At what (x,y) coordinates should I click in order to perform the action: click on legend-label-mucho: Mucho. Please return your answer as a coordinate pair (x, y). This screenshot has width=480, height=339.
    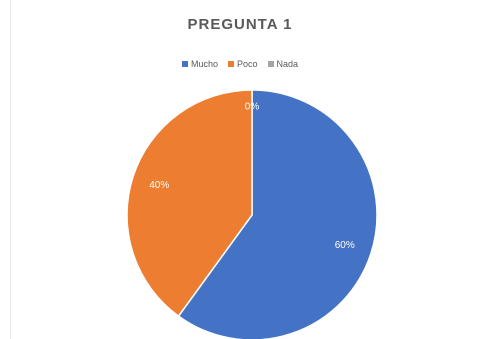
    Looking at the image, I should click on (204, 64).